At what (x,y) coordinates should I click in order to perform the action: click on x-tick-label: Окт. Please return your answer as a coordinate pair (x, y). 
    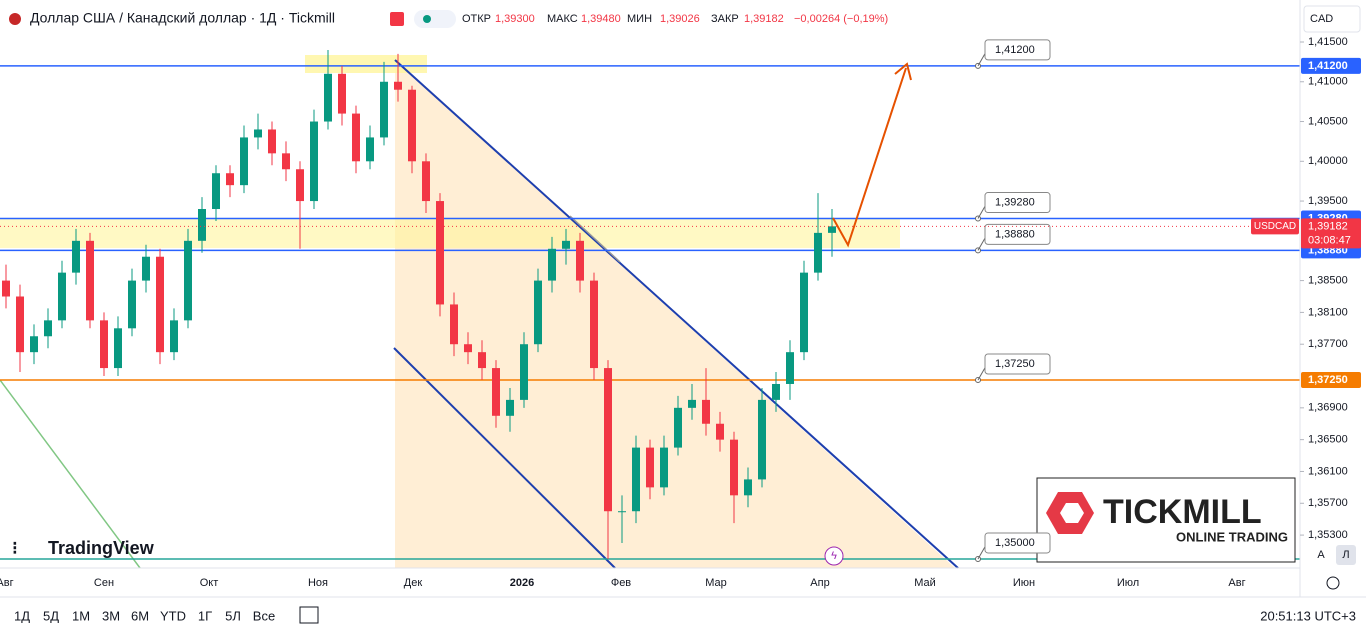
    Looking at the image, I should click on (209, 583).